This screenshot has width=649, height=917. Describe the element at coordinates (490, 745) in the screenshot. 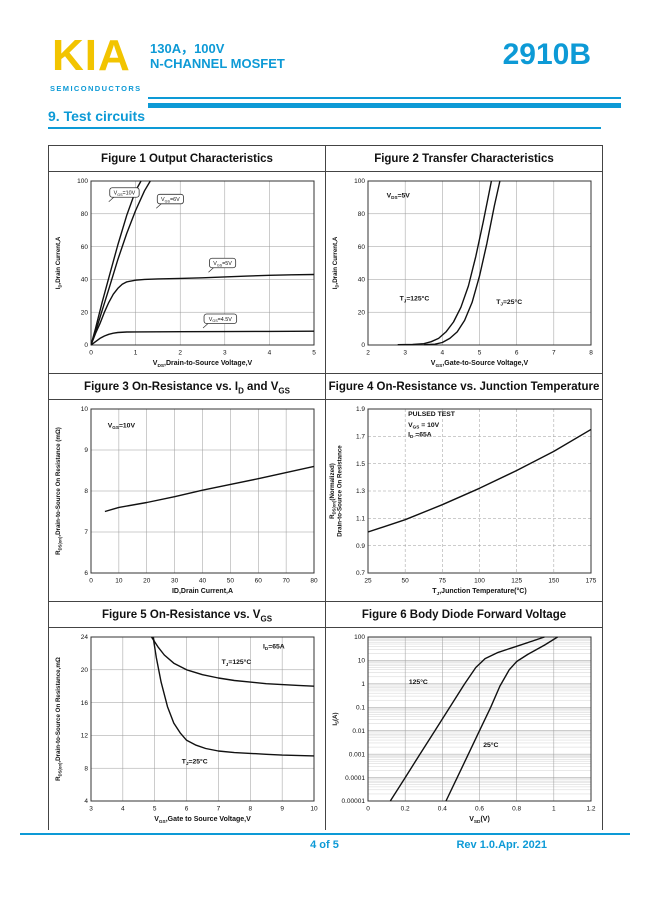

I see `svg-text: 25°C` at that location.